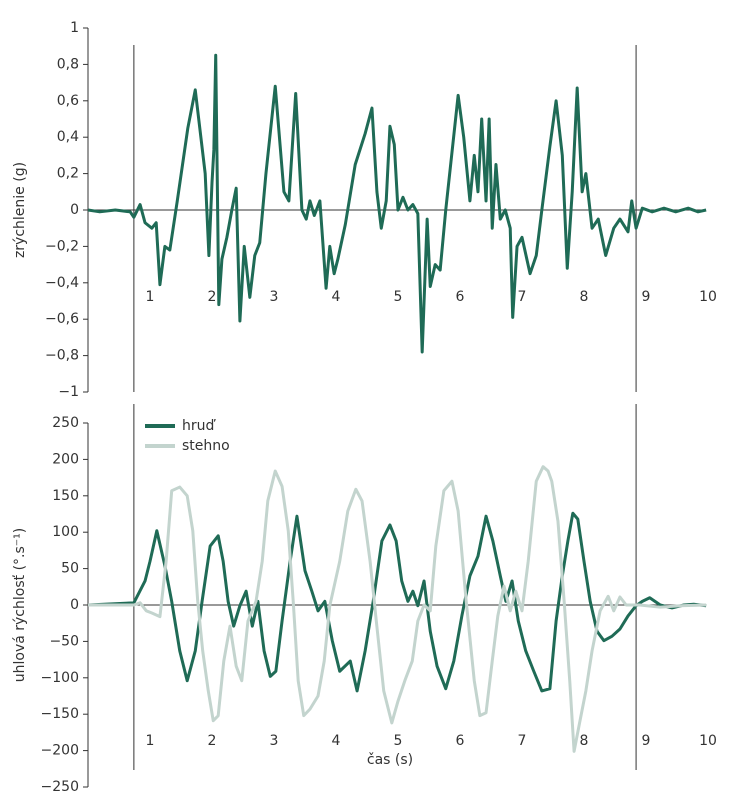  Describe the element at coordinates (20, 210) in the screenshot. I see `y-axis-title: zrýchlenie (g)` at that location.